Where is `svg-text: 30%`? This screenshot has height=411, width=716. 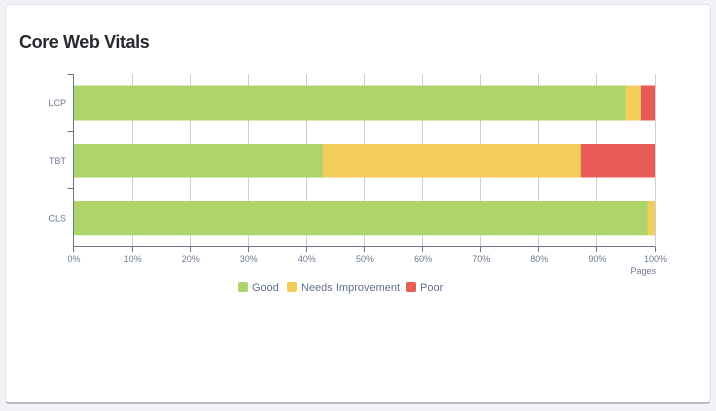
svg-text: 30% is located at coordinates (249, 259).